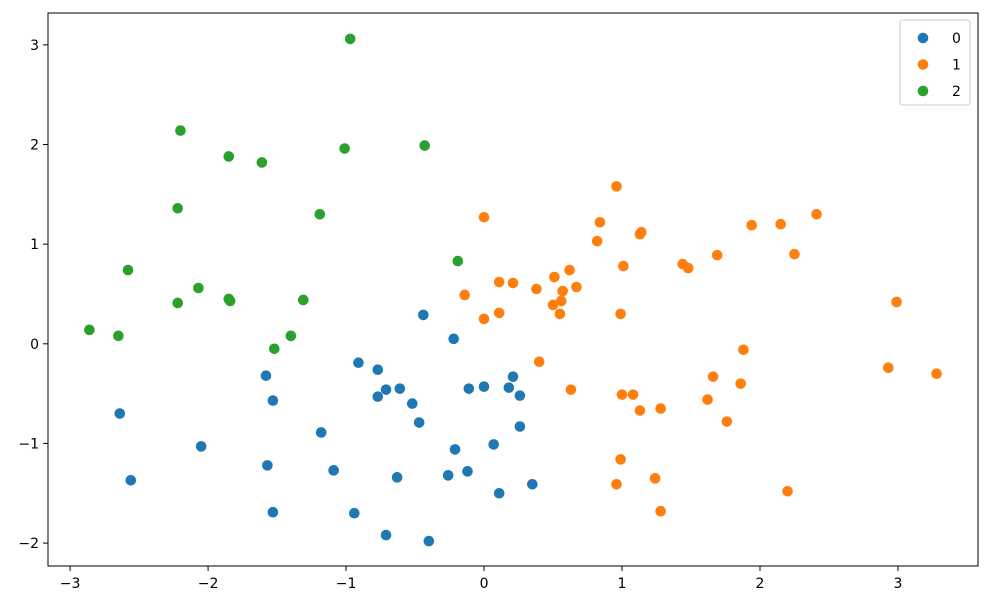  I want to click on y-tick-label-4: 2, so click(34, 146).